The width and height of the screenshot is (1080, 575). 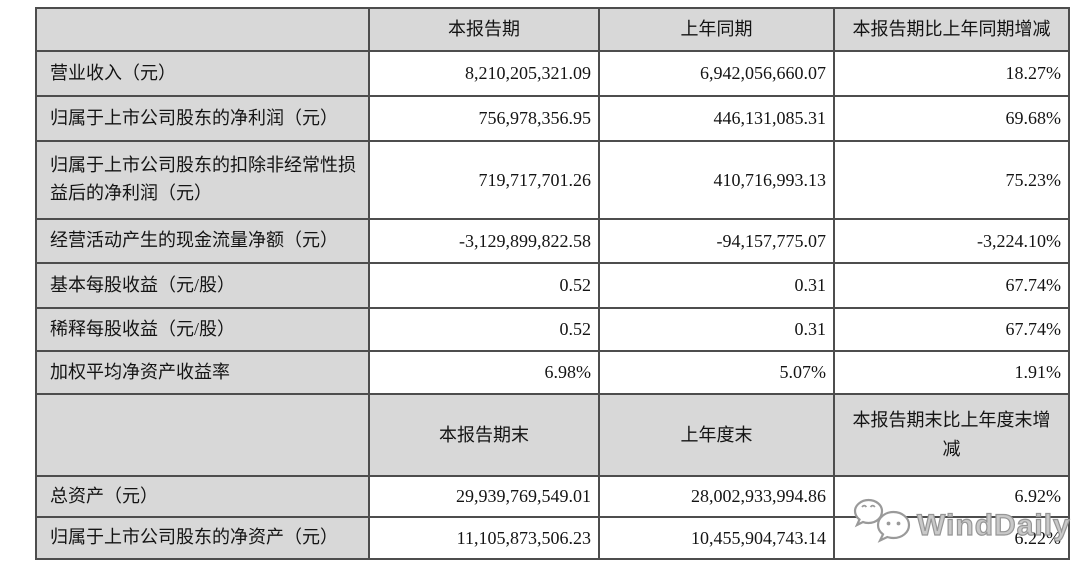 I want to click on row-prior-value: 6,942,056,660.07, so click(x=716, y=73).